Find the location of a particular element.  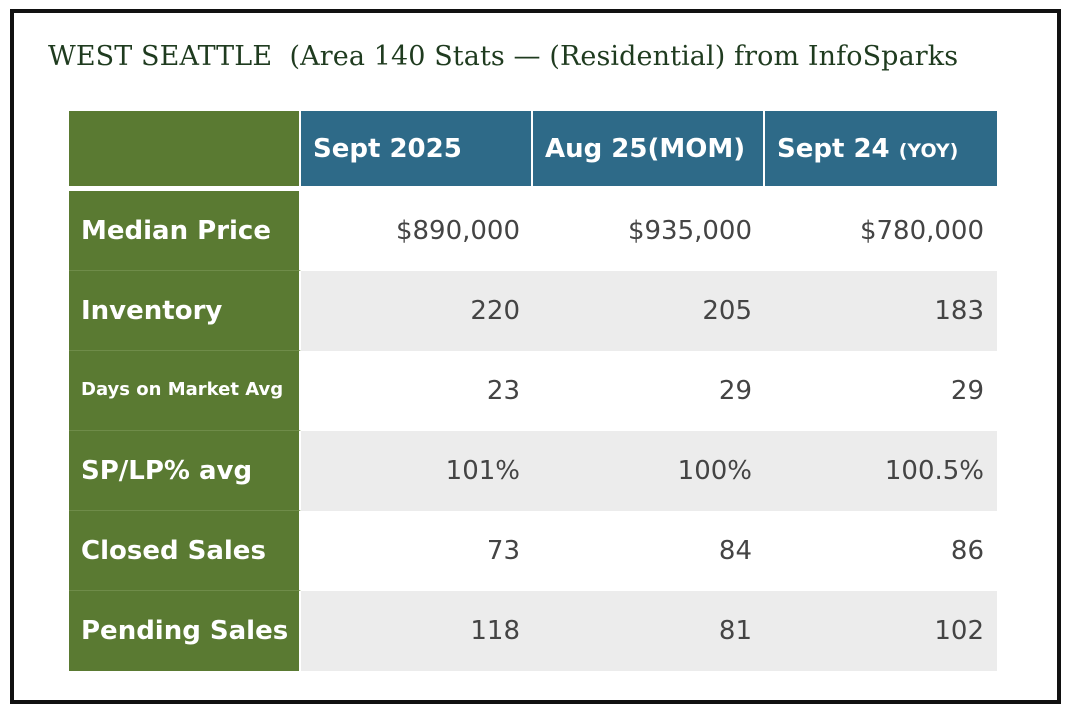

row-label-pending-sales: Pending Sales is located at coordinates (185, 631).